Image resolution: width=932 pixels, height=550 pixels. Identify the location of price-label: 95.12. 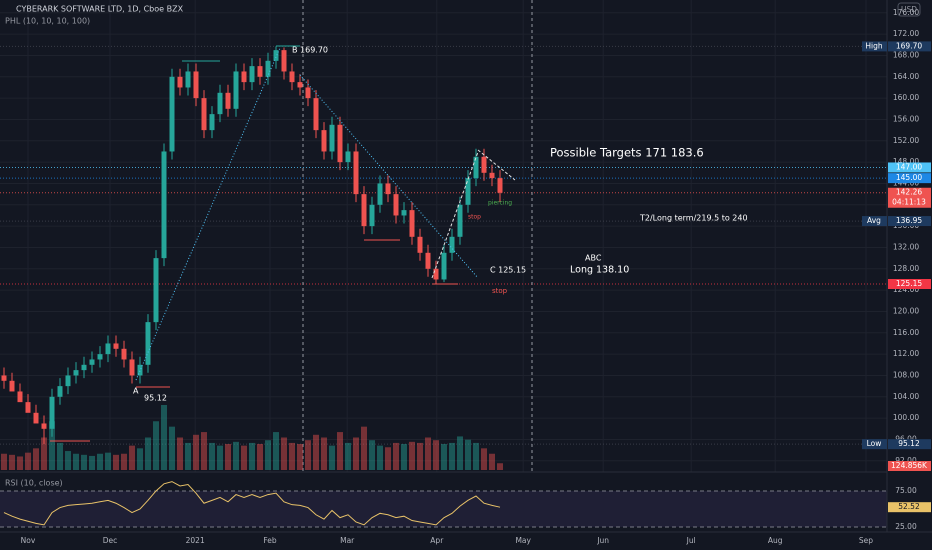
(909, 443).